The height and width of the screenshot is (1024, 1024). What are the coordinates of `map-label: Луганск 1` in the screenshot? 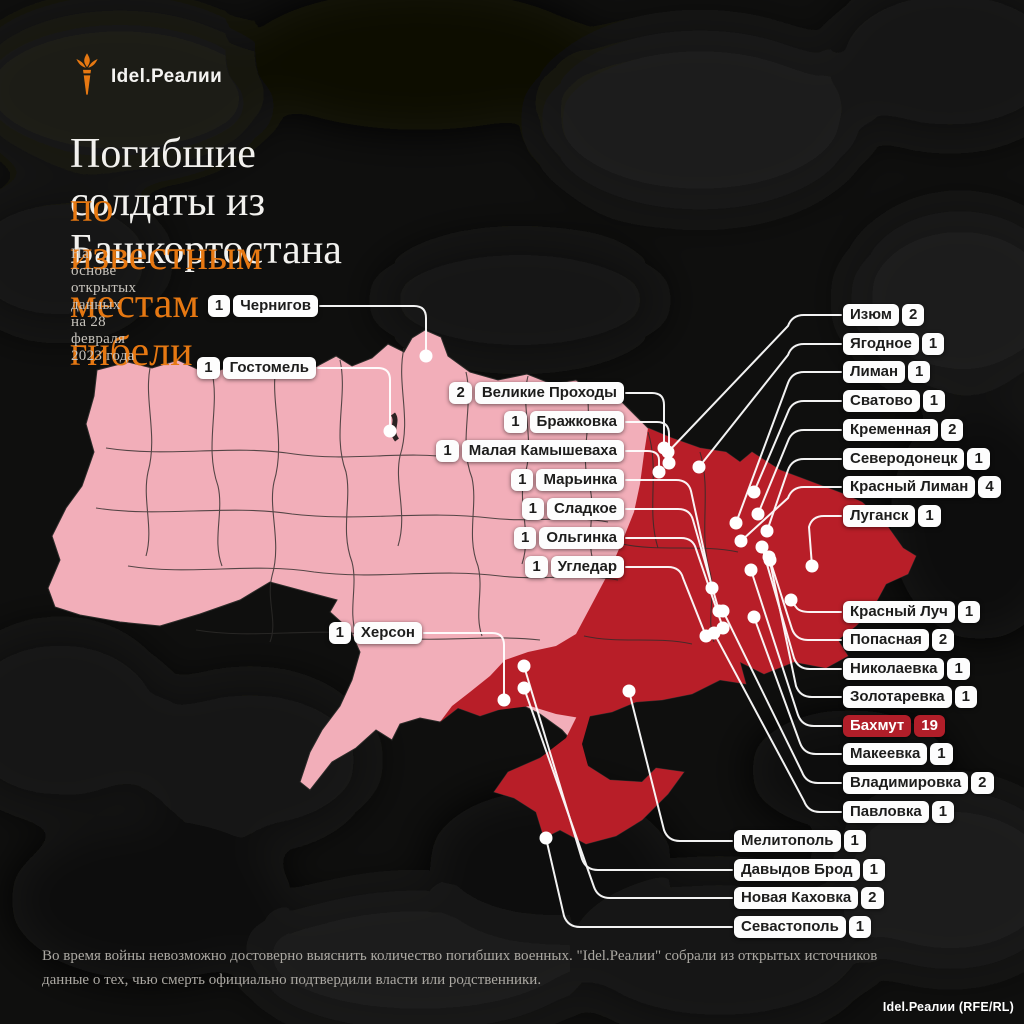 It's located at (892, 516).